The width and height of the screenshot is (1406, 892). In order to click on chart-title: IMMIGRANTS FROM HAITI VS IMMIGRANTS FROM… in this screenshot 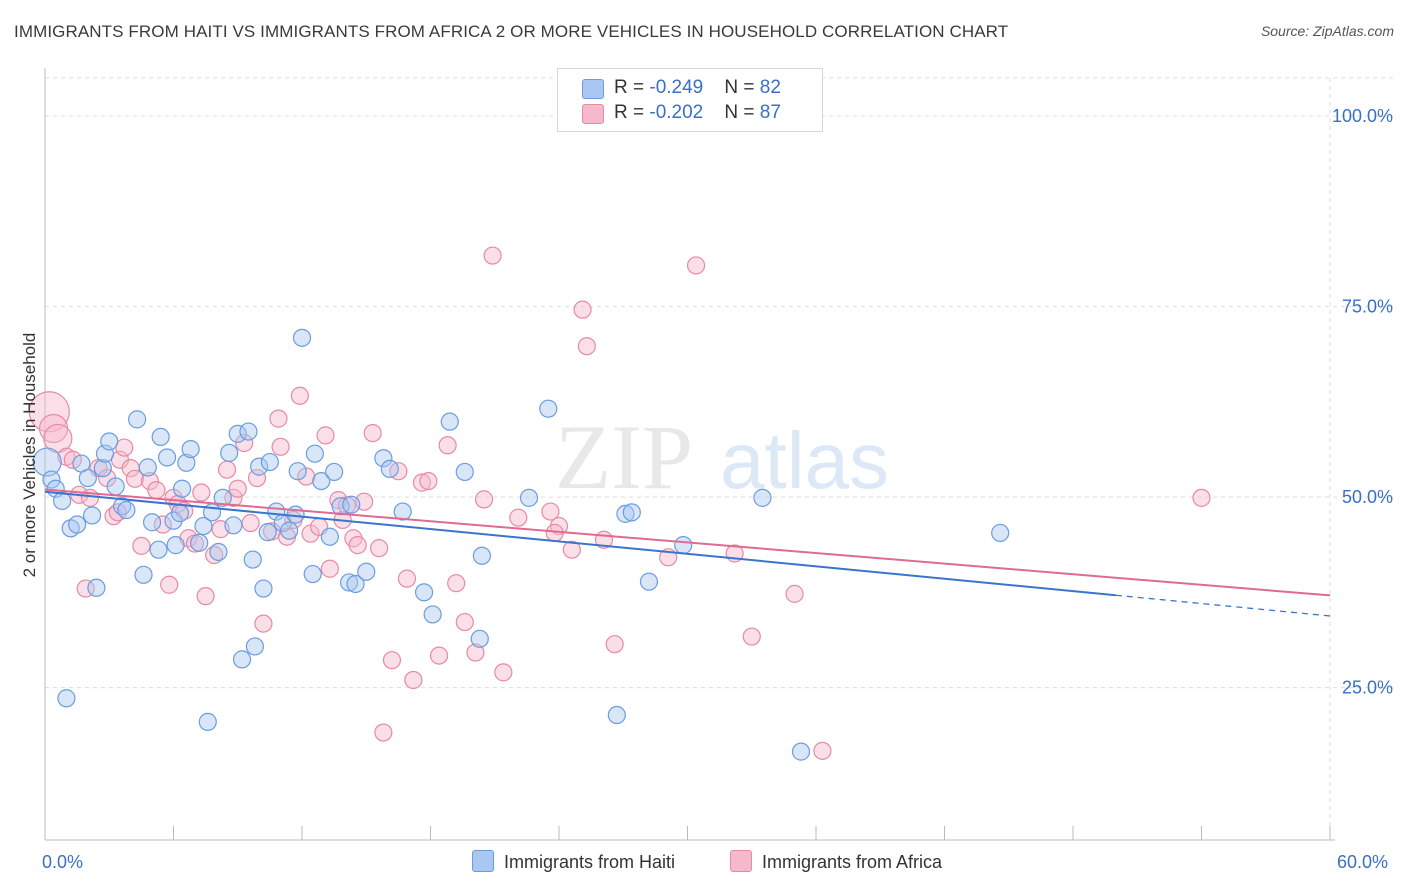, I will do `click(511, 31)`.